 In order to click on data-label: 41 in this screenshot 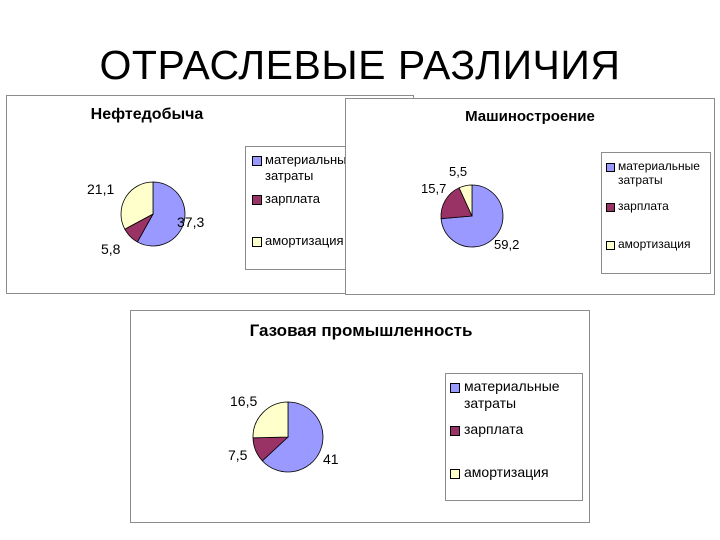, I will do `click(331, 459)`.